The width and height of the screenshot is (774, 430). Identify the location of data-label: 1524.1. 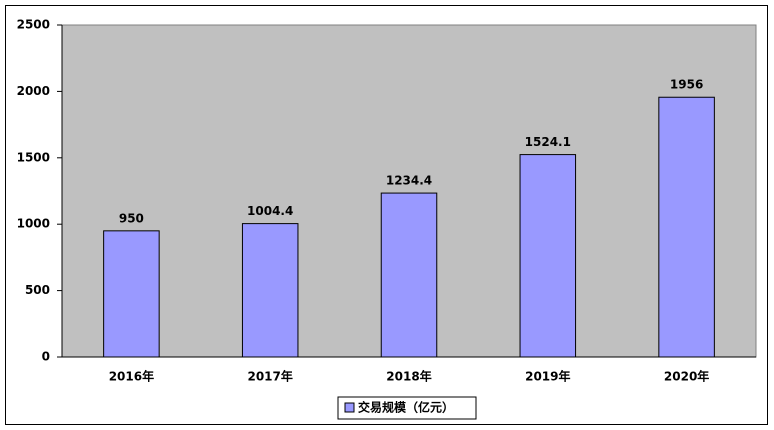
(548, 142).